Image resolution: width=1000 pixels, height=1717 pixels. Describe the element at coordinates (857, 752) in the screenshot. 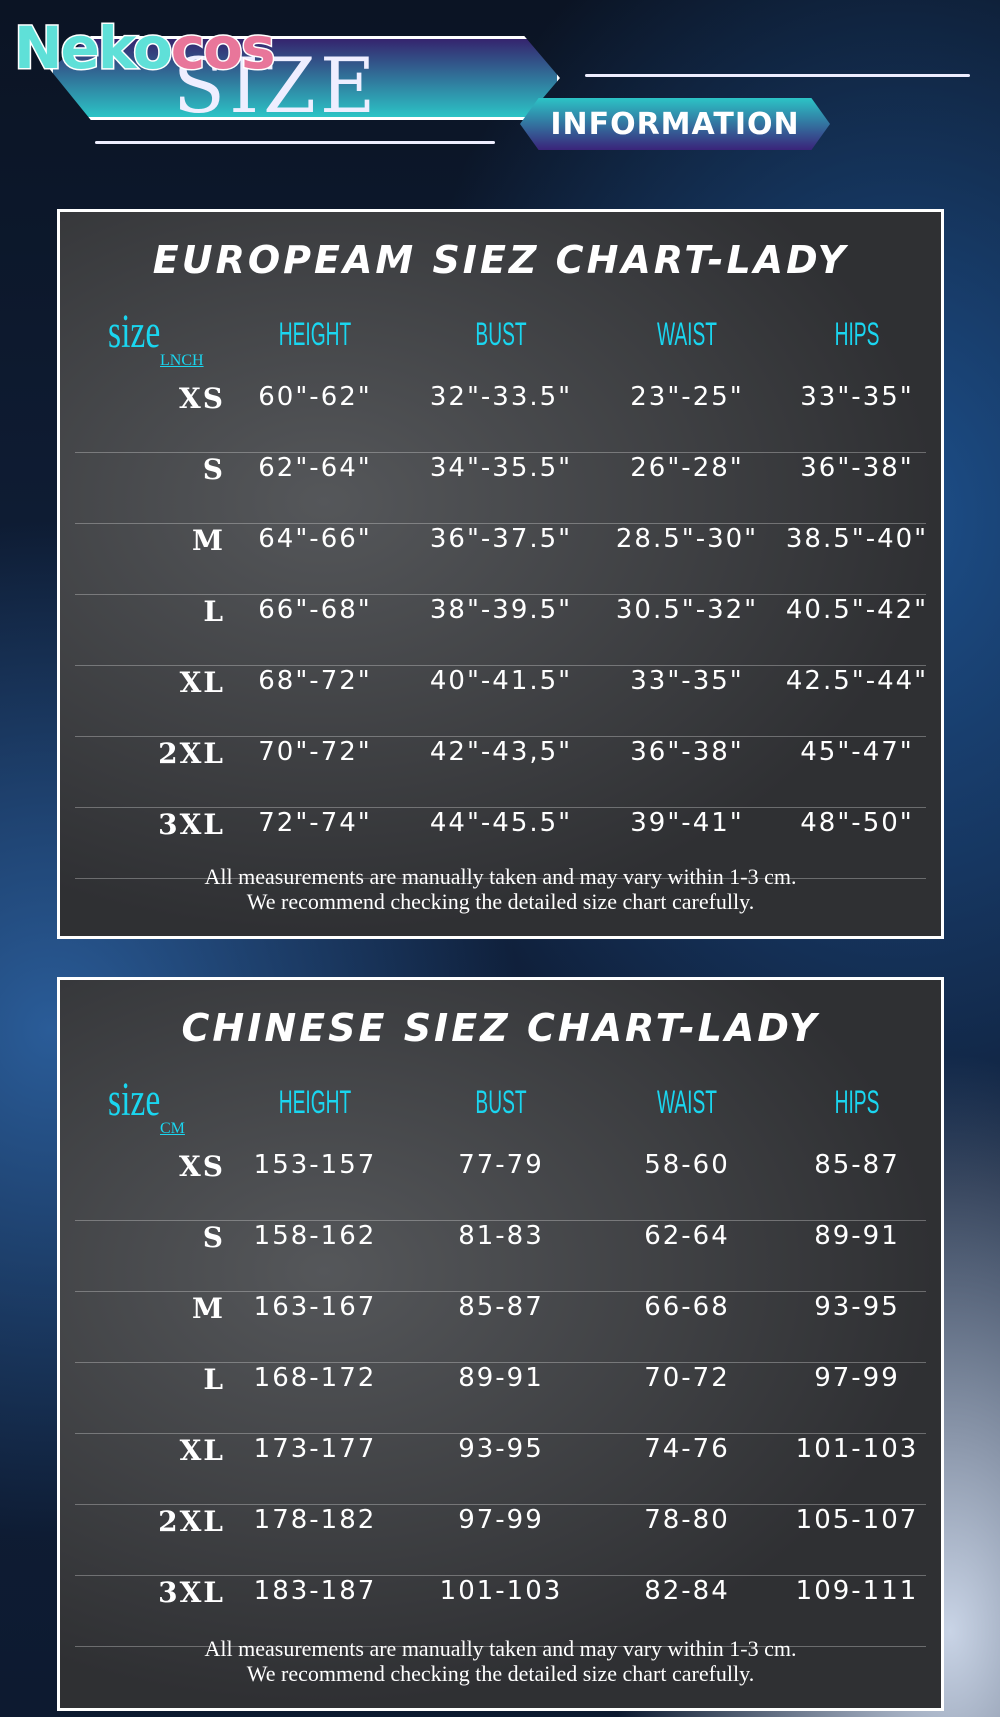

I see `hips-cell: 45"-47"` at that location.